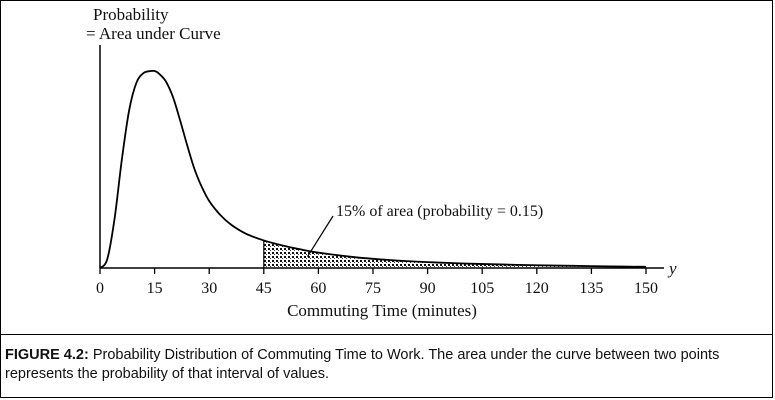 Image resolution: width=775 pixels, height=400 pixels. I want to click on x-tick-label-75: 75, so click(373, 288).